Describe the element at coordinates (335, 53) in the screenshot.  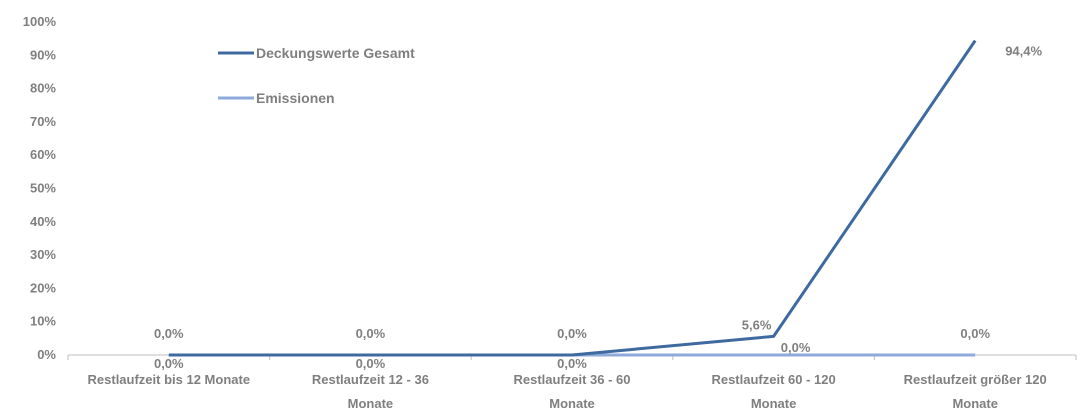
I see `legend-label-deckungswerte-gesamt: Deckungswerte Gesamt` at that location.